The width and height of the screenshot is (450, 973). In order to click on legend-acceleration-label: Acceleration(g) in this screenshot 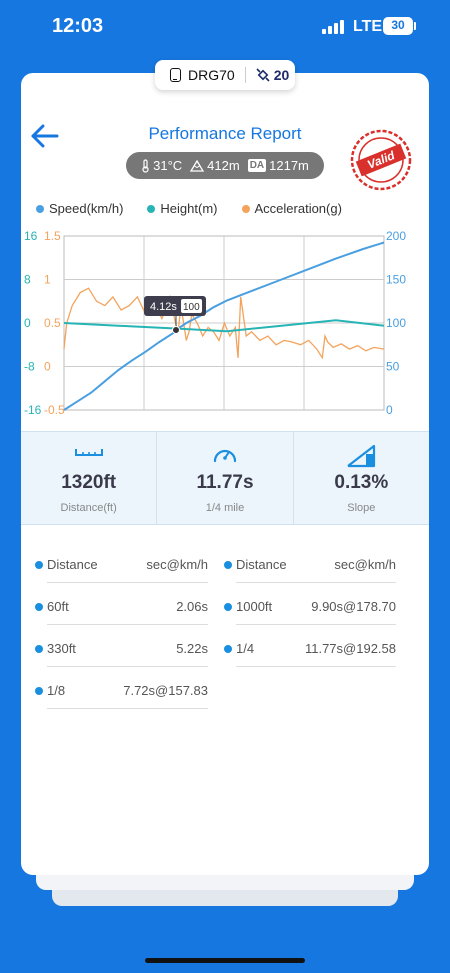, I will do `click(298, 208)`.